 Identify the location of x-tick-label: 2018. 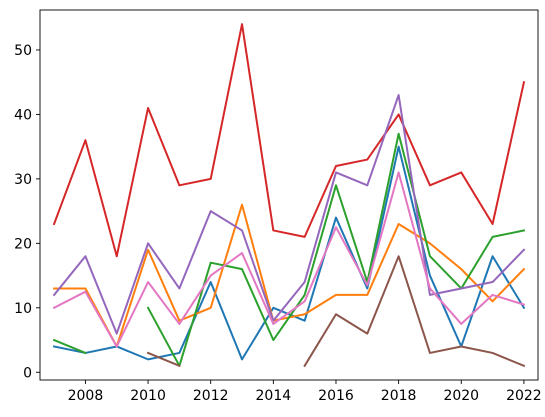
(399, 396).